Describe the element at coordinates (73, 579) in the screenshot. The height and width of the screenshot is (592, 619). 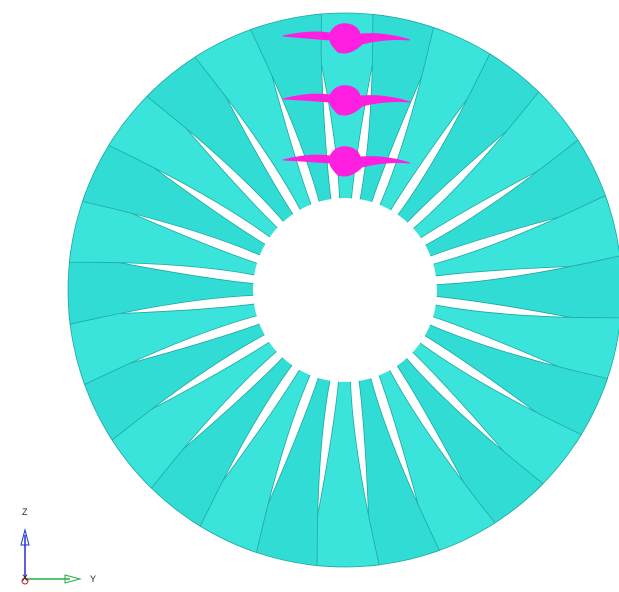
I see `y-arrow` at that location.